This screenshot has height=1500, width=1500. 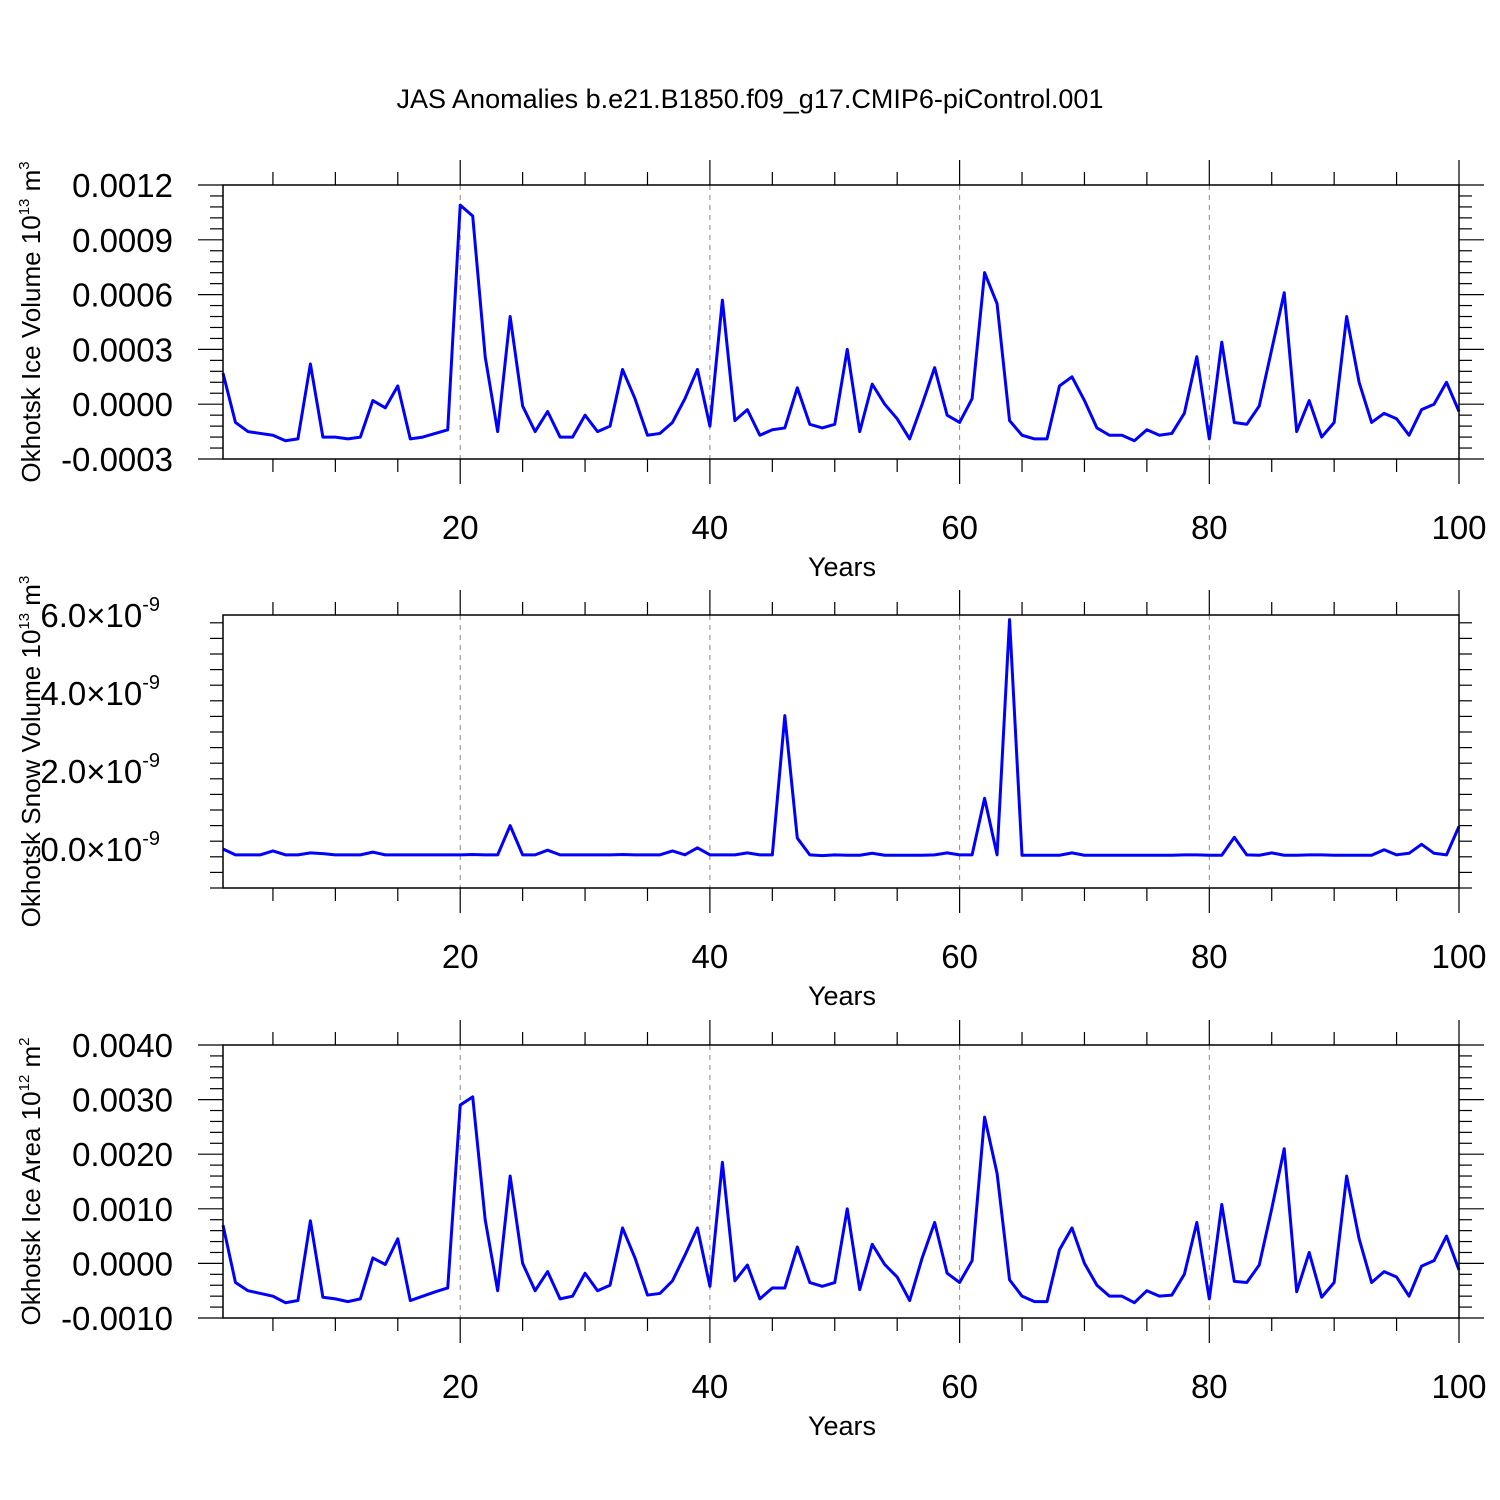 What do you see at coordinates (63, 771) in the screenshot?
I see `ytick-mantissa: 2.0` at bounding box center [63, 771].